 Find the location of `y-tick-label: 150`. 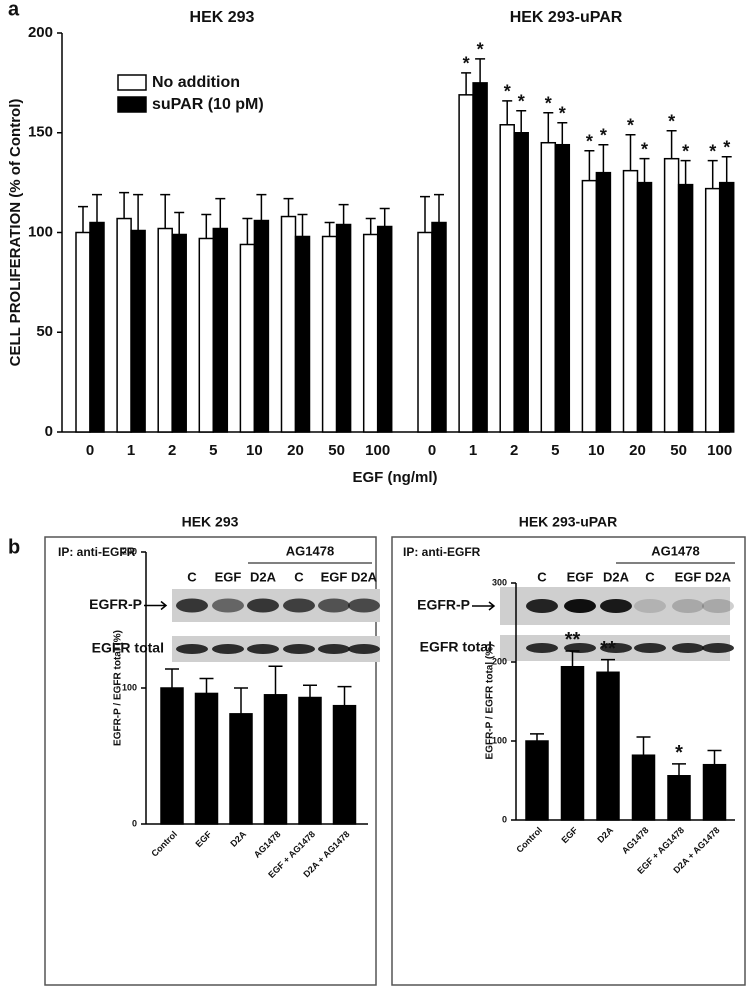

y-tick-label: 150 is located at coordinates (40, 132).